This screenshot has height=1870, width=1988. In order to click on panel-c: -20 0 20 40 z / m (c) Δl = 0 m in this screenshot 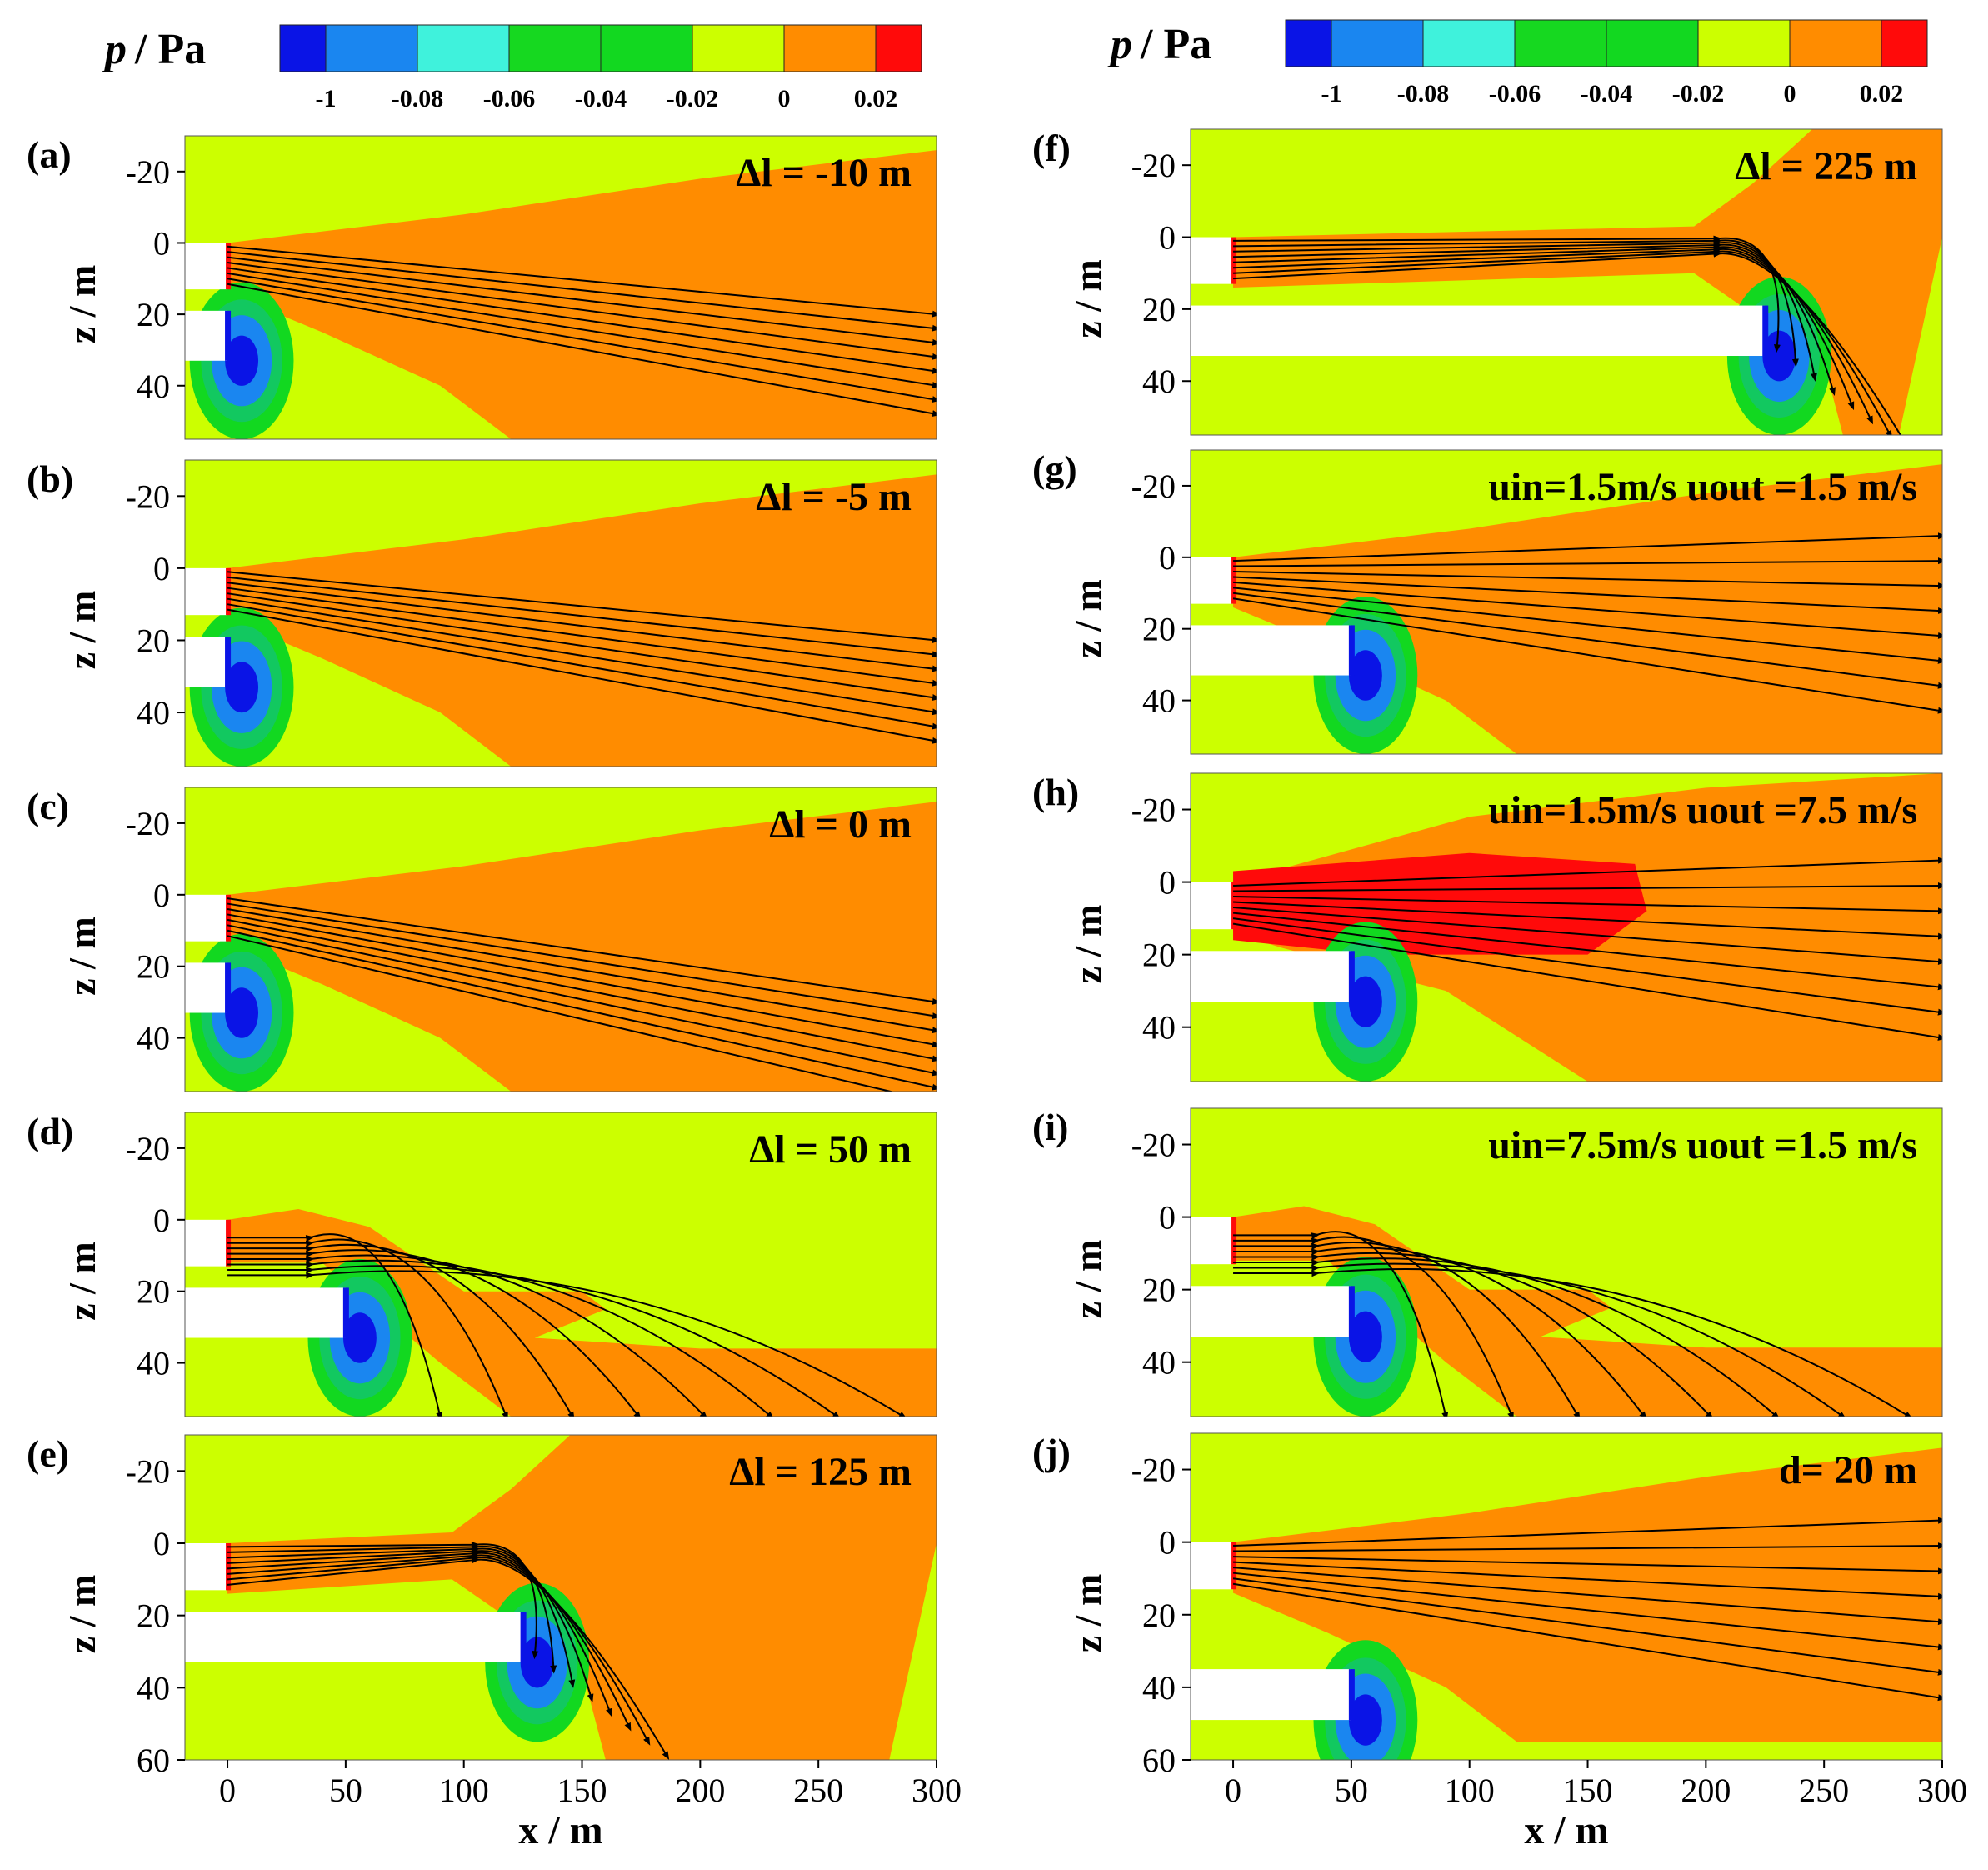, I will do `click(482, 939)`.